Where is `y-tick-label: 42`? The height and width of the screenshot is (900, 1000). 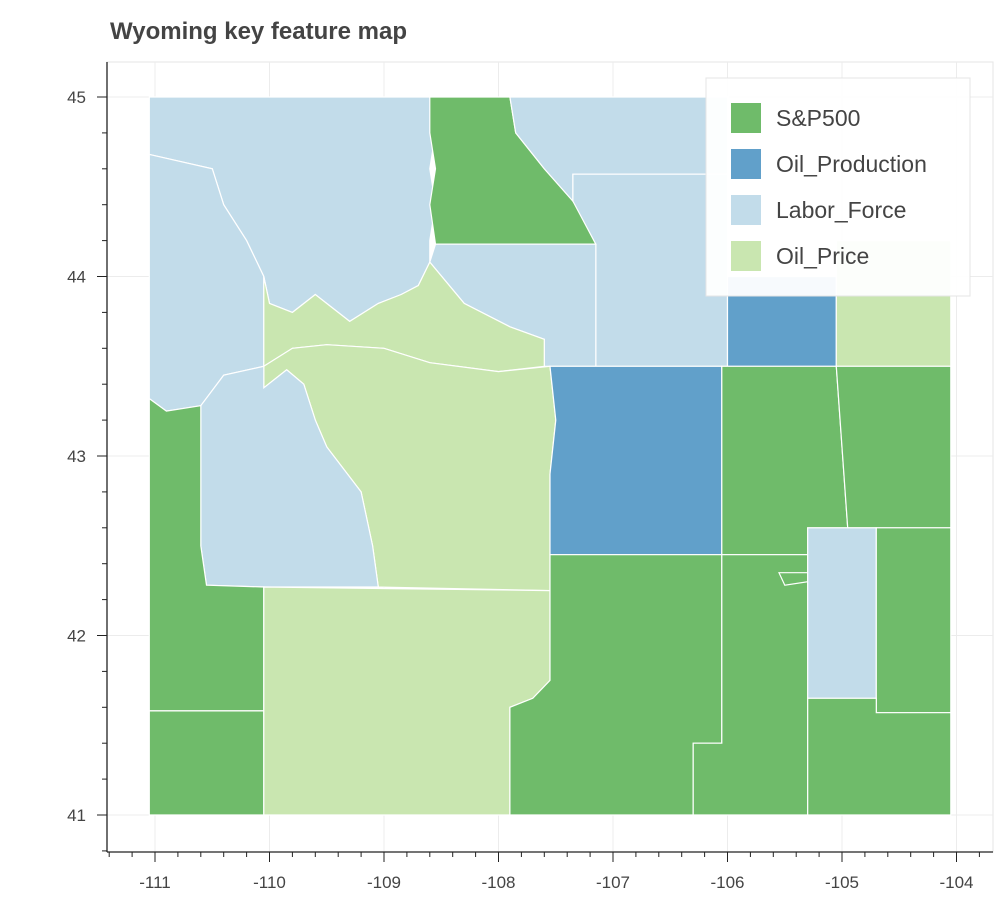 y-tick-label: 42 is located at coordinates (76, 636).